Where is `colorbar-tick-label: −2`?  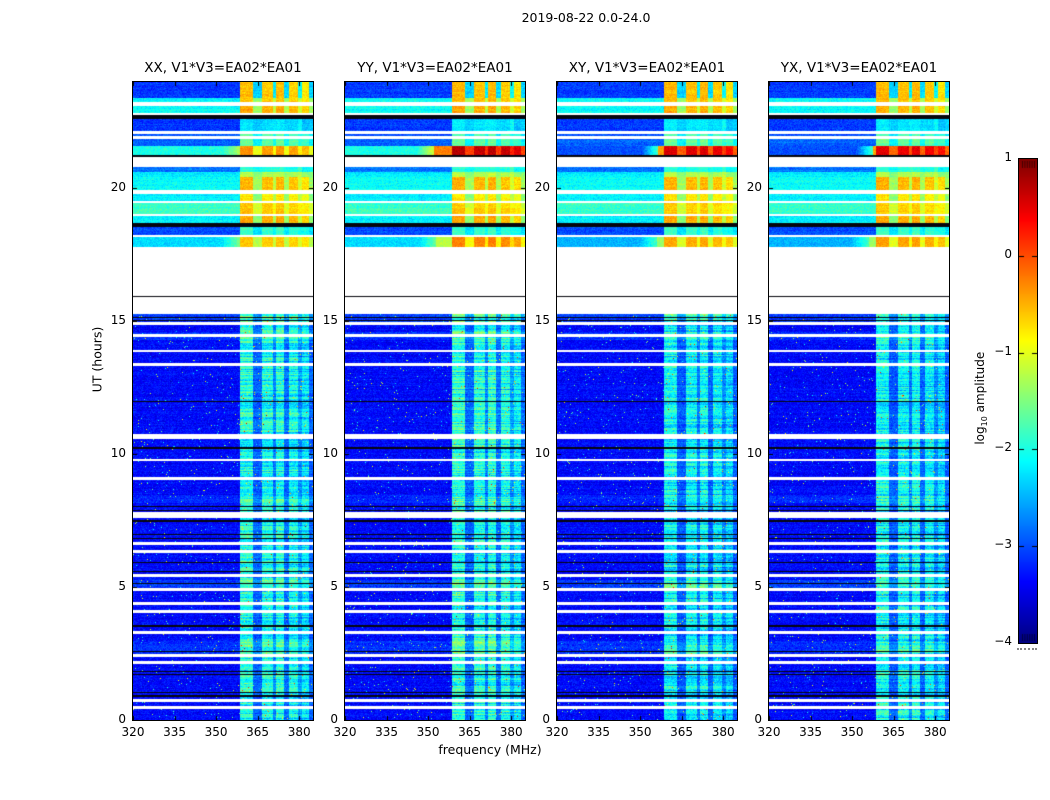 colorbar-tick-label: −2 is located at coordinates (1003, 447).